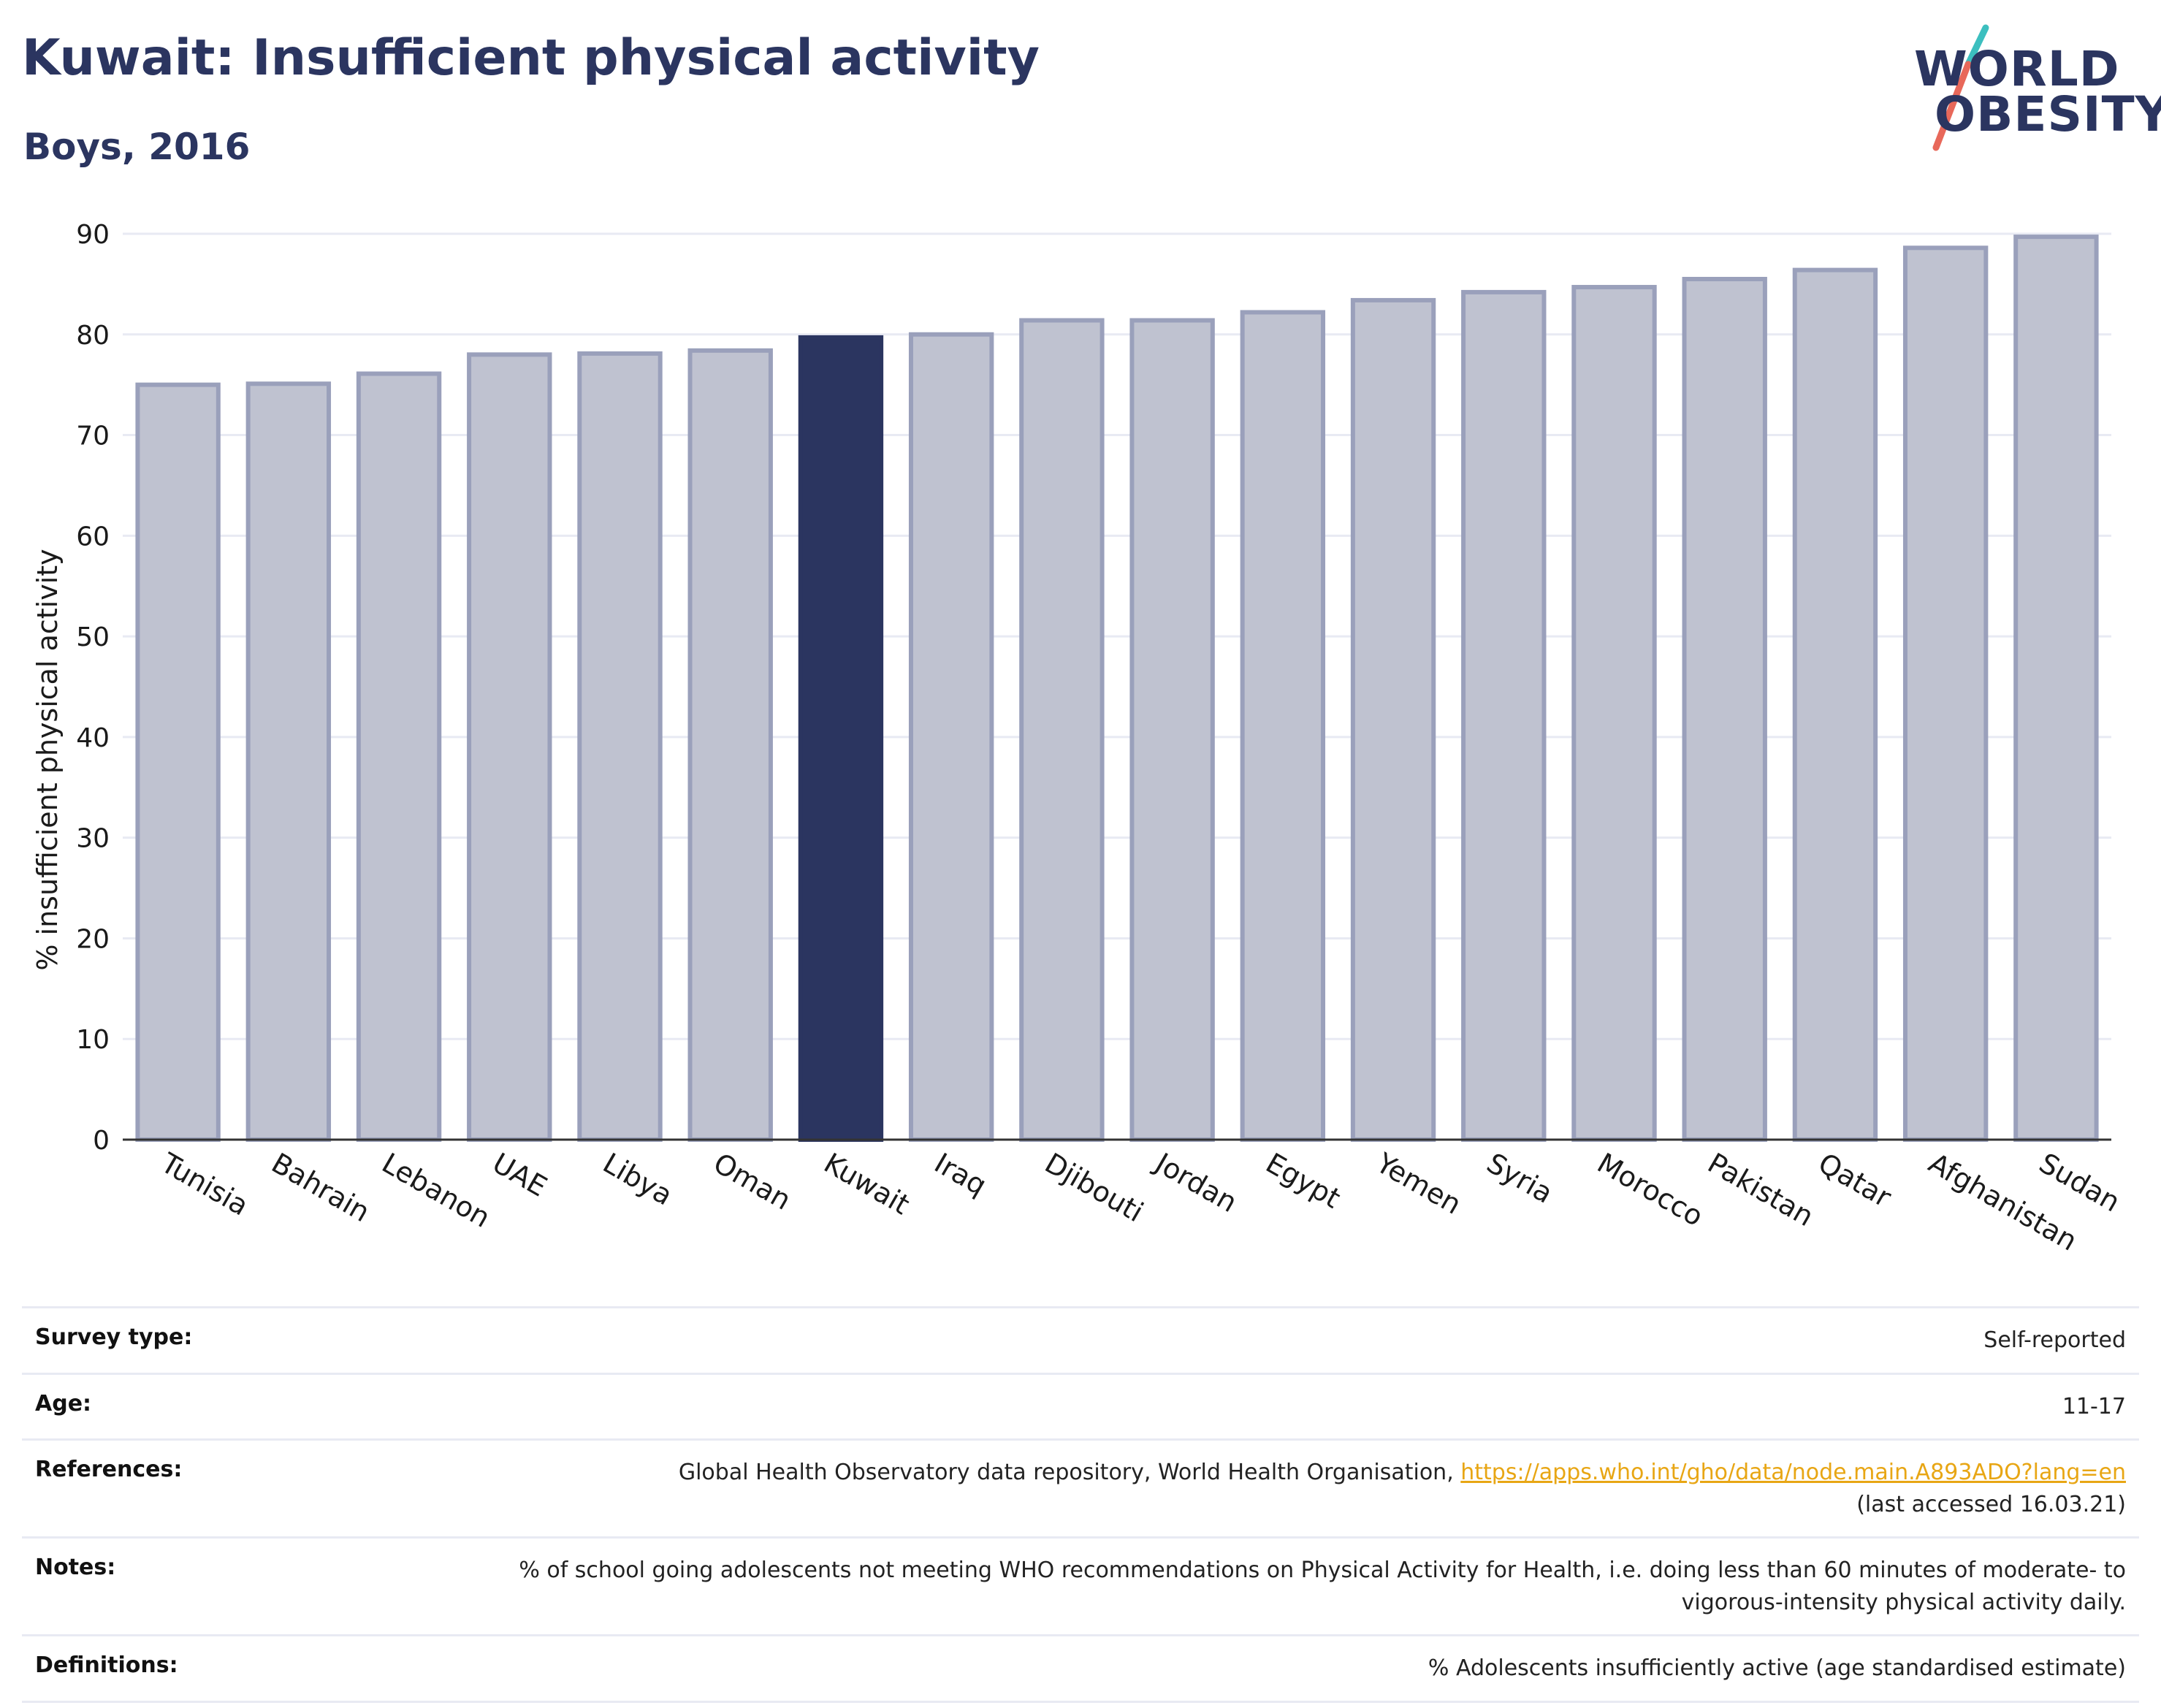 The width and height of the screenshot is (2161, 1708). I want to click on bar-morocco, so click(1614, 714).